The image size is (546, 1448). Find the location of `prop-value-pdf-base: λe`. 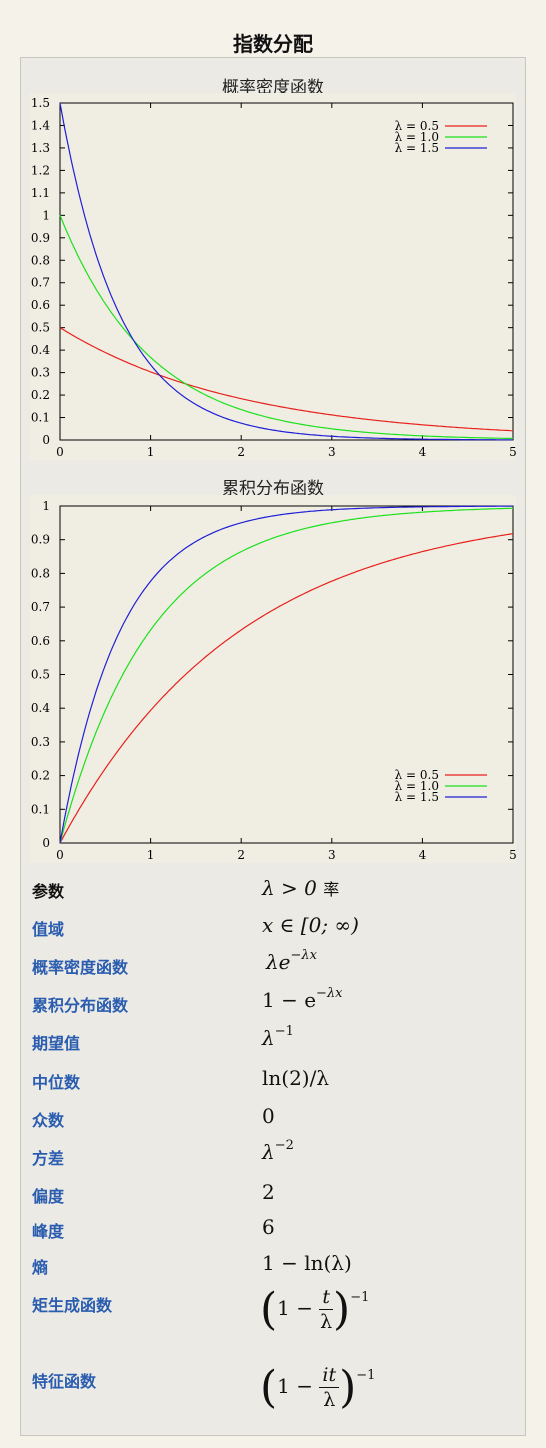

prop-value-pdf-base: λe is located at coordinates (278, 962).